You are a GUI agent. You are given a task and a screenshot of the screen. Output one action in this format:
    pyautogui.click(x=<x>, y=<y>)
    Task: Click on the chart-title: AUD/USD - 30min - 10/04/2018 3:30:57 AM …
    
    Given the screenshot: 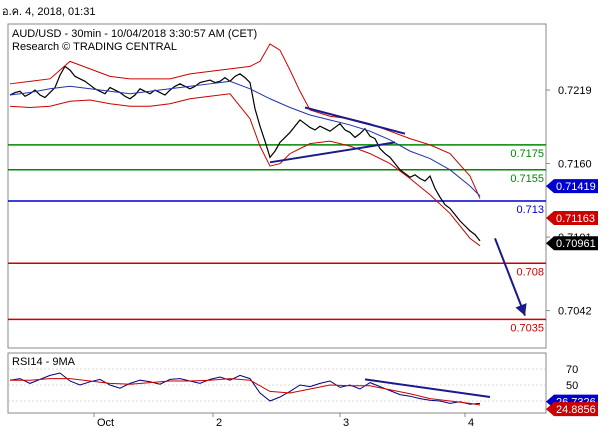 What is the action you would take?
    pyautogui.click(x=134, y=34)
    